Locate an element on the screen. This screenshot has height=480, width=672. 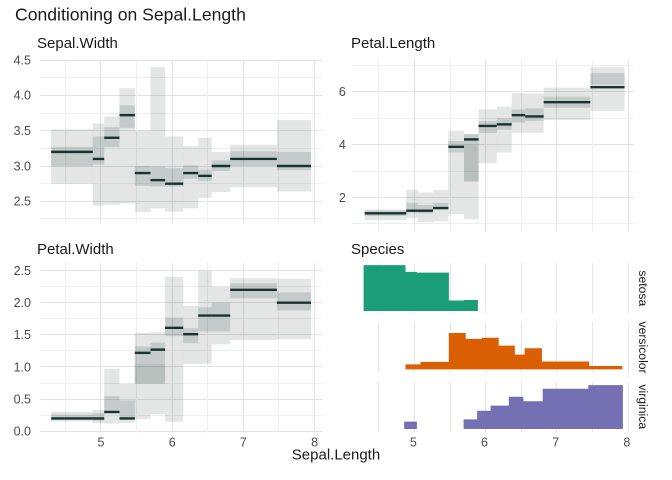
svg-text: Sepal.Length is located at coordinates (336, 455).